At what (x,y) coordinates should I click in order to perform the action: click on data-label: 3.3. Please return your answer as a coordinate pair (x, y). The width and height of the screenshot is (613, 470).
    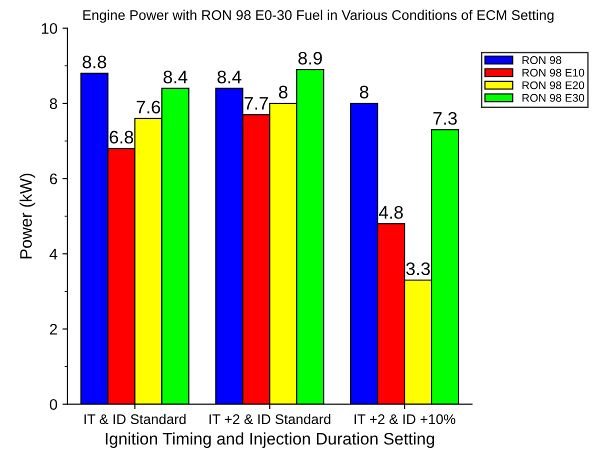
    Looking at the image, I should click on (418, 269).